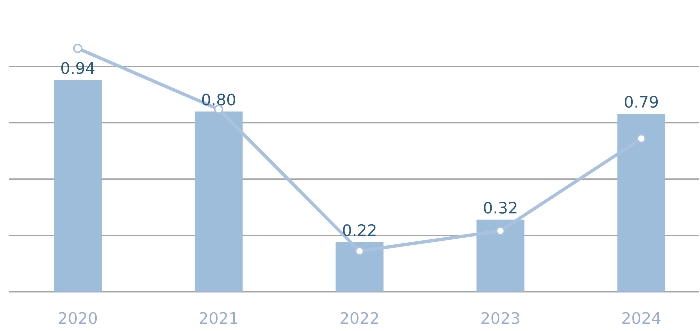 This screenshot has width=700, height=331. I want to click on x-tick-label: 2023, so click(501, 318).